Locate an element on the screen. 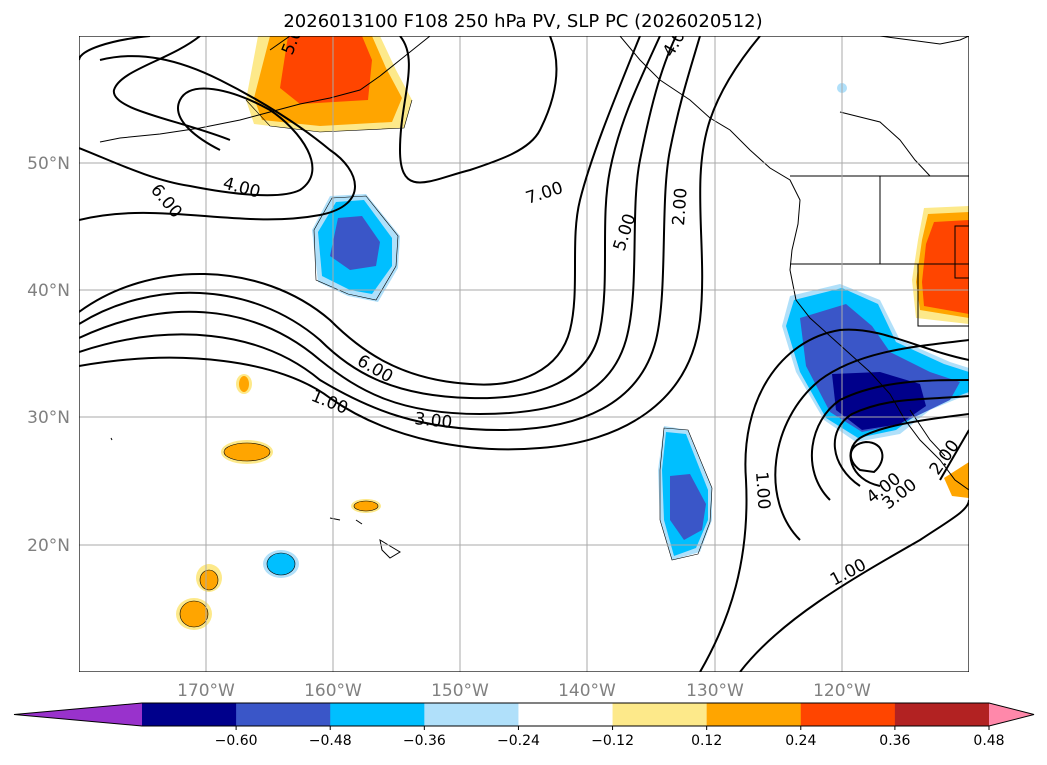  pv-zero-contour is located at coordinates (329, 116).